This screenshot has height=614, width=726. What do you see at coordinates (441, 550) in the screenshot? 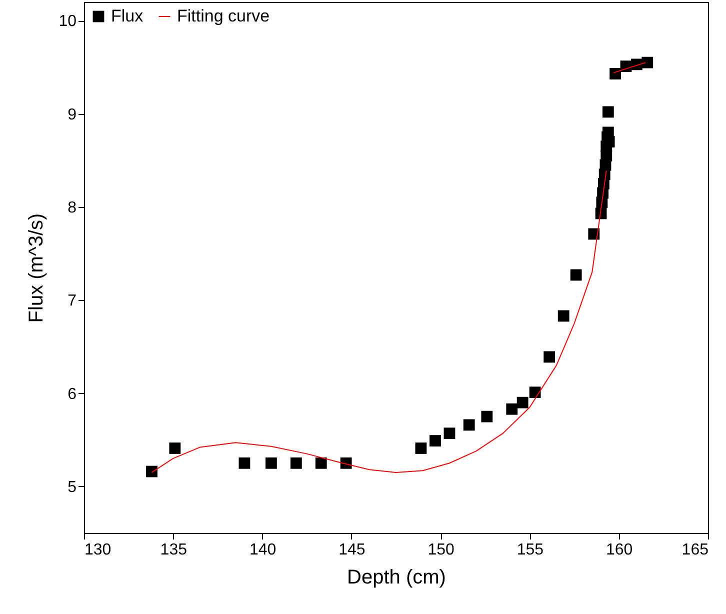
I see `x-tick-label: 150` at bounding box center [441, 550].